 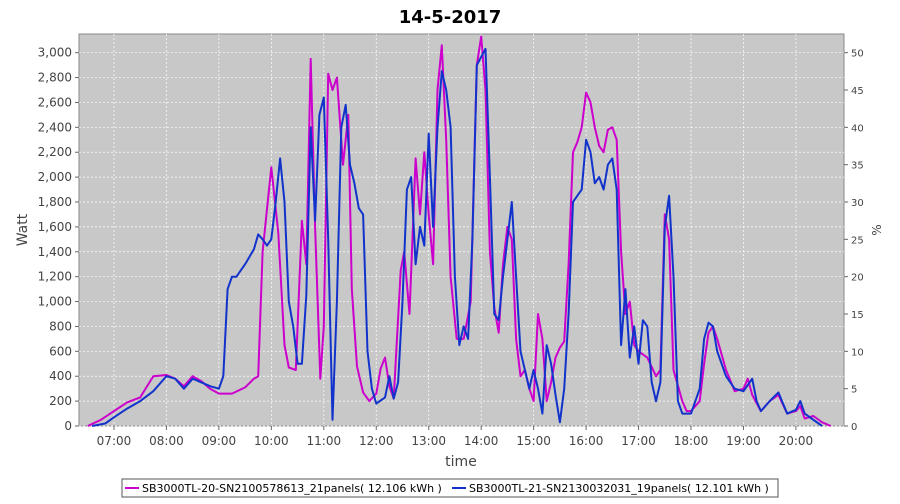 I want to click on y2-tick-label: 5, so click(x=854, y=390).